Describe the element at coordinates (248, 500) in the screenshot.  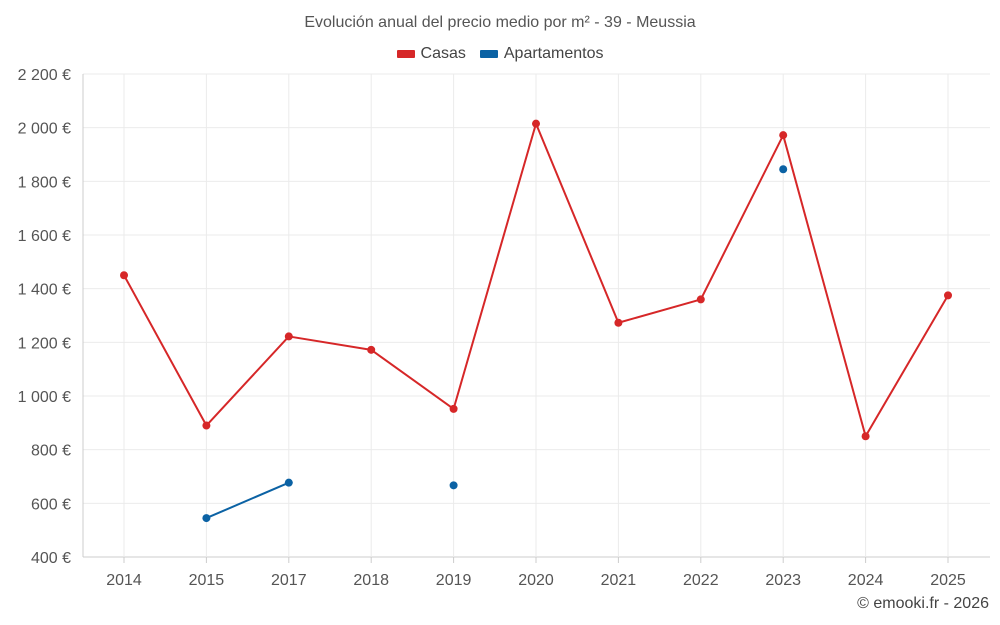
I see `series-line-apartamentos` at that location.